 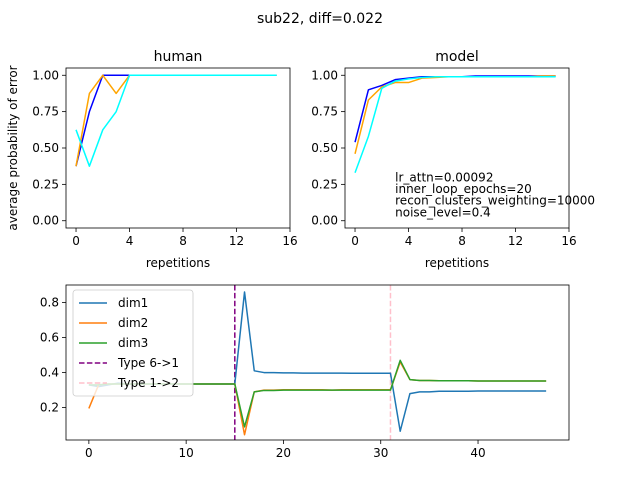 What do you see at coordinates (457, 57) in the screenshot?
I see `plot-title: model` at bounding box center [457, 57].